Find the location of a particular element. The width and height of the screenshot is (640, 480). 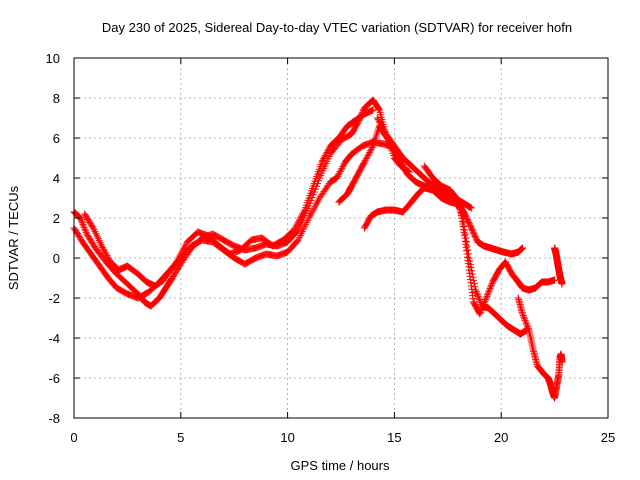

y-tick-label: -6 is located at coordinates (54, 378).